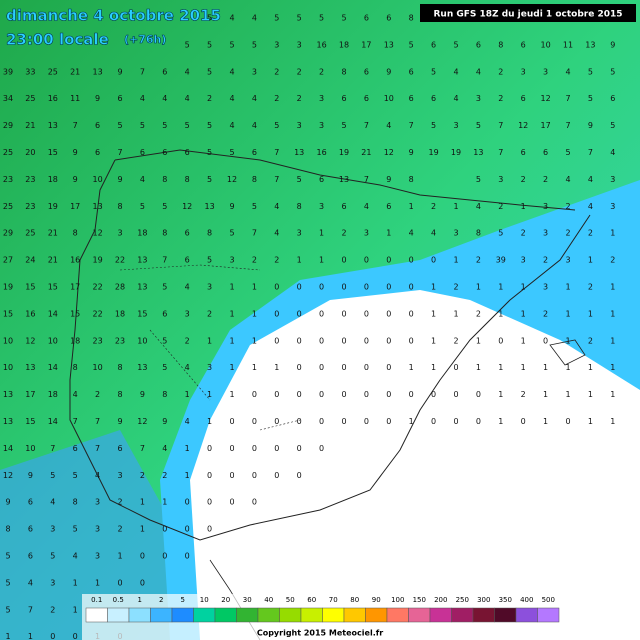  Describe the element at coordinates (75, 287) in the screenshot. I see `grid-value: 17` at that location.